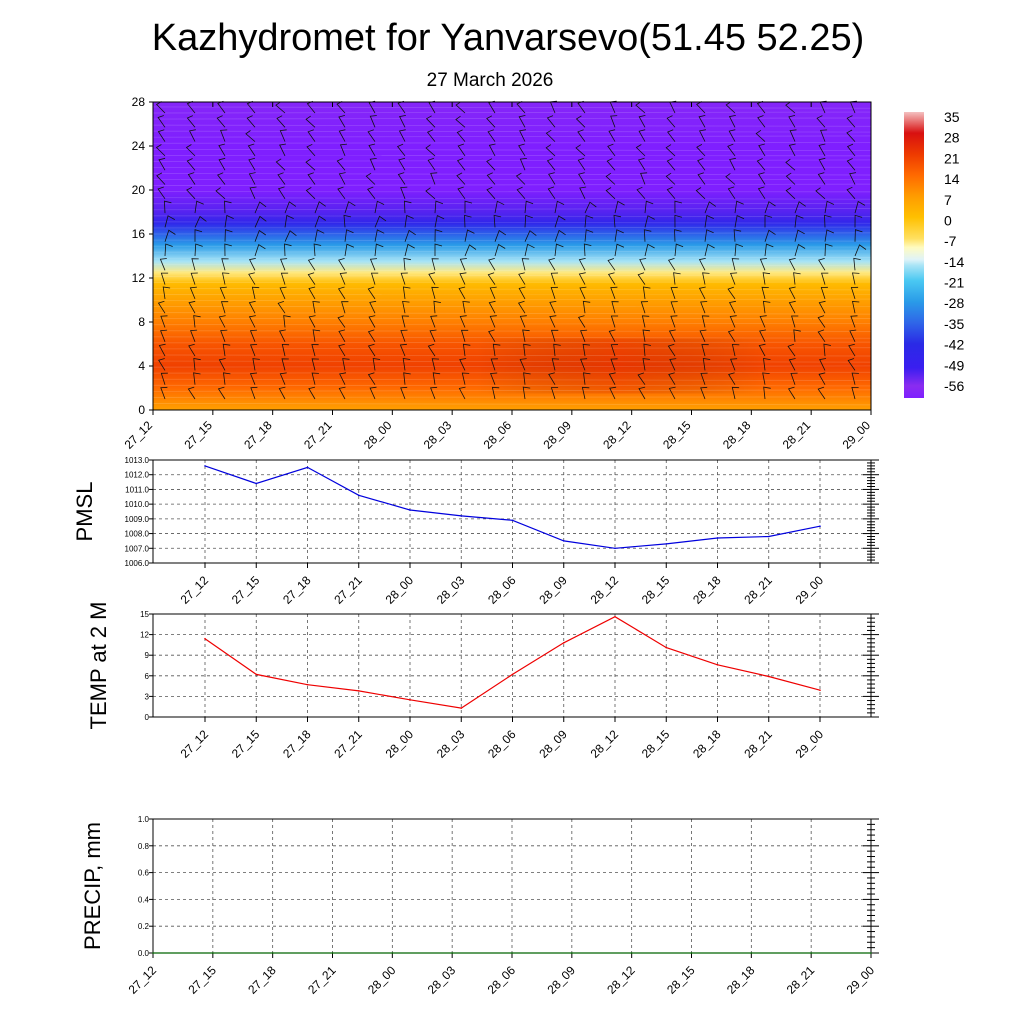 The image size is (1024, 1024). Describe the element at coordinates (490, 80) in the screenshot. I see `chart-subtitle: 27 March 2026` at that location.